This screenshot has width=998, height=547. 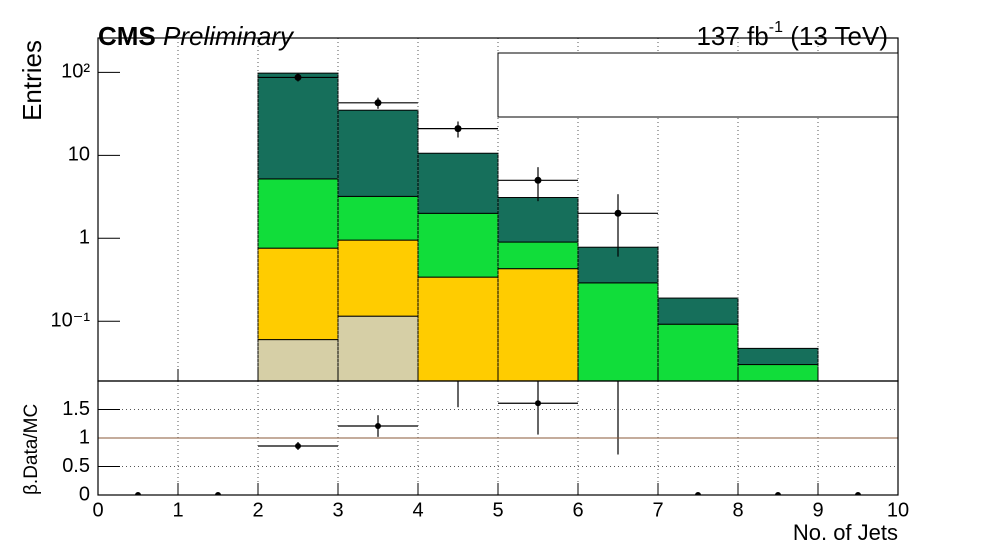 I want to click on x-tick-label: 0, so click(x=97, y=510).